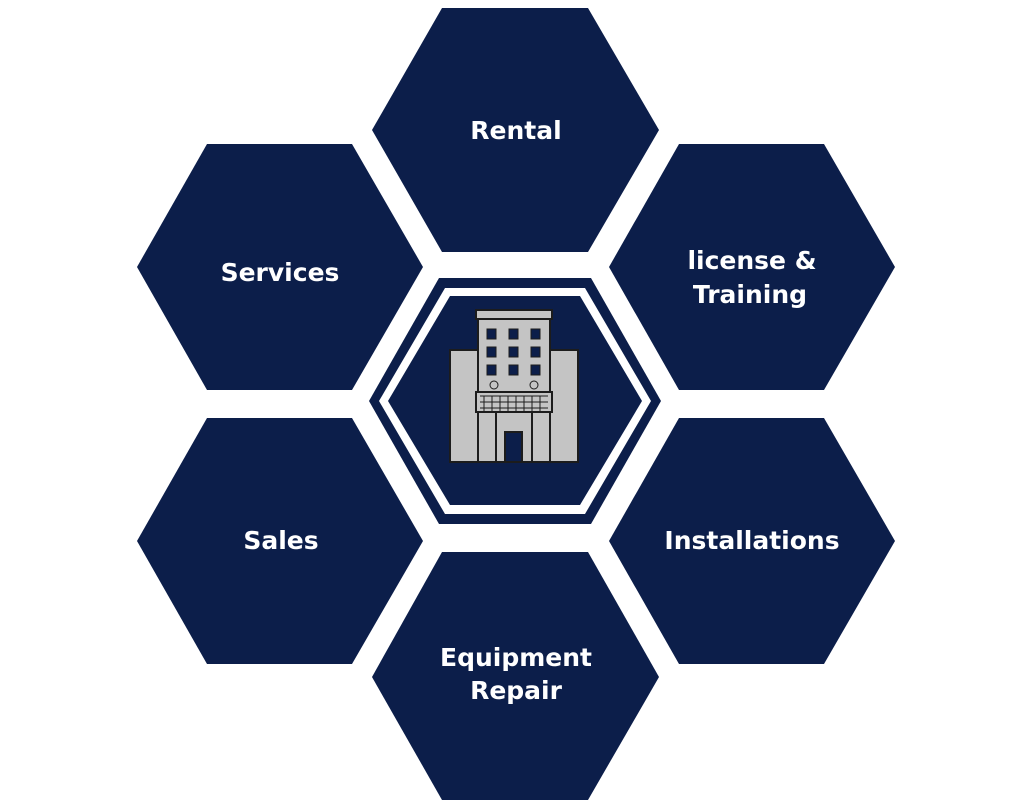  What do you see at coordinates (751, 260) in the screenshot?
I see `hexagon-license-training-label-line1: license &` at bounding box center [751, 260].